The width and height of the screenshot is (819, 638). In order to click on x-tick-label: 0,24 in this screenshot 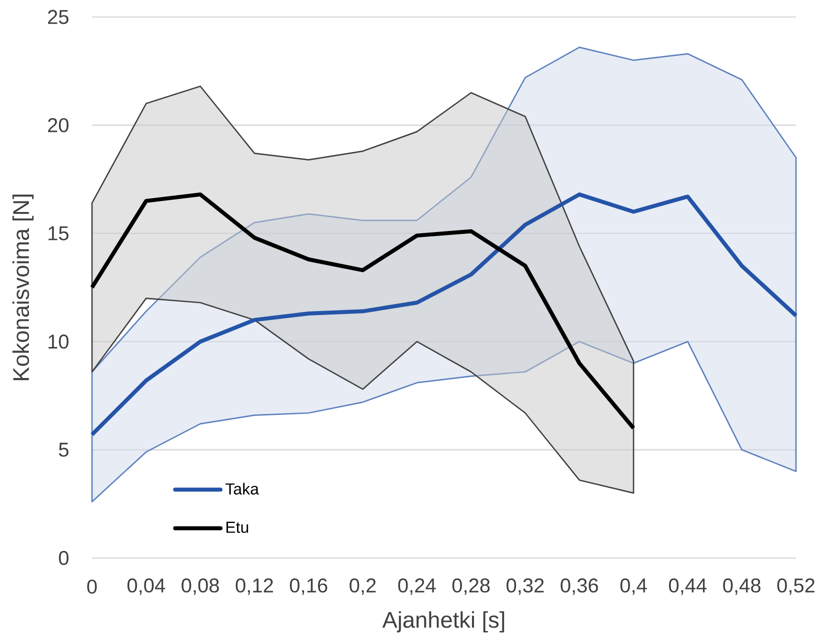, I will do `click(417, 586)`.